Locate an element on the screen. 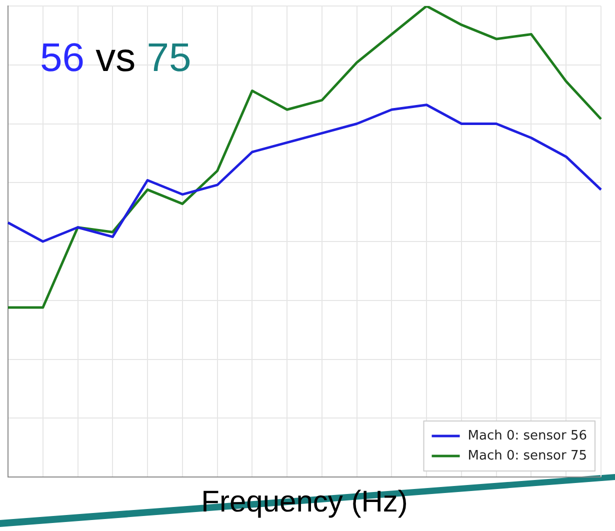 The height and width of the screenshot is (531, 615). legend-label: Mach 0: sensor 56 is located at coordinates (528, 436).